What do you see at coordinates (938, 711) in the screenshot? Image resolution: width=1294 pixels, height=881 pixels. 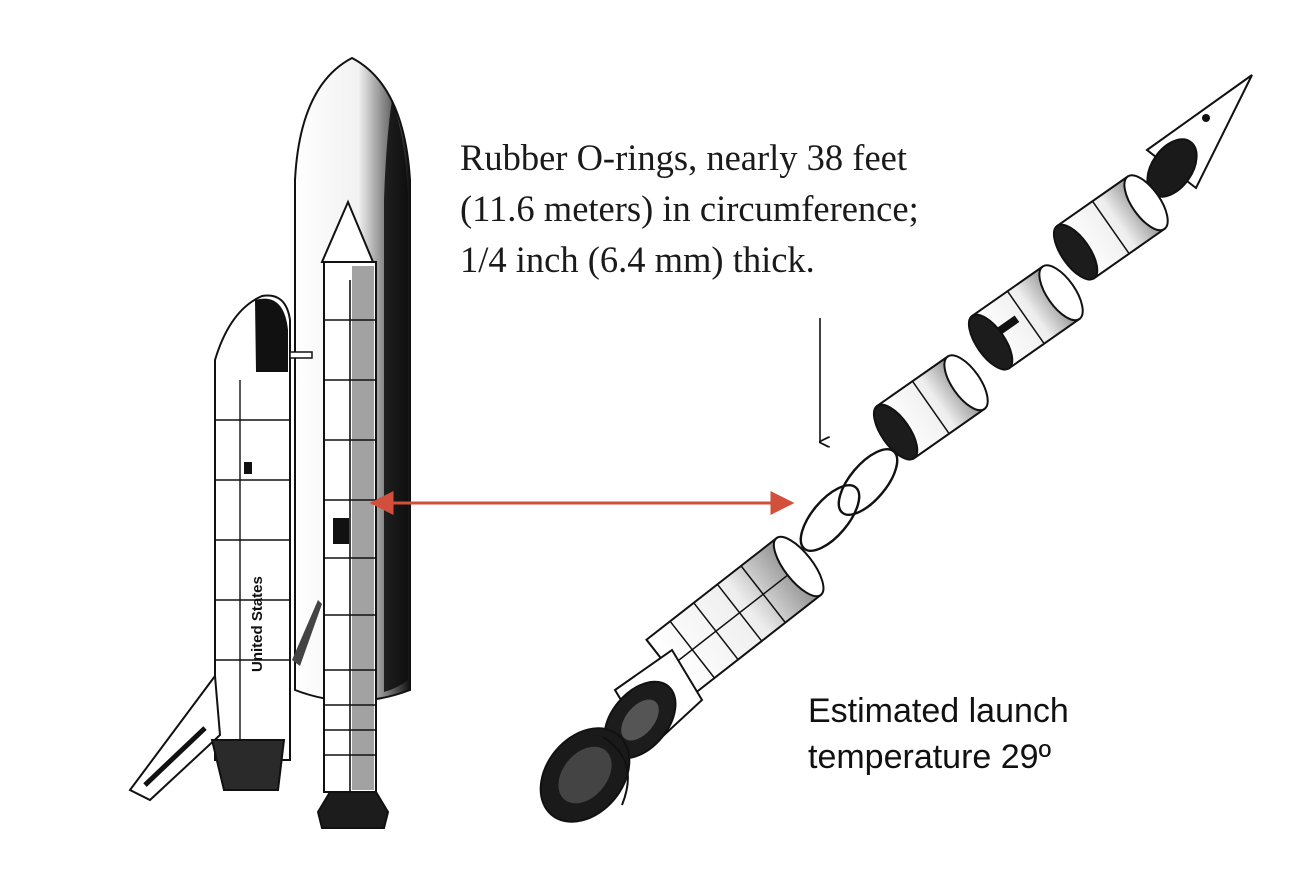 I see `temperature-annotation-line-1: Estimated launch` at bounding box center [938, 711].